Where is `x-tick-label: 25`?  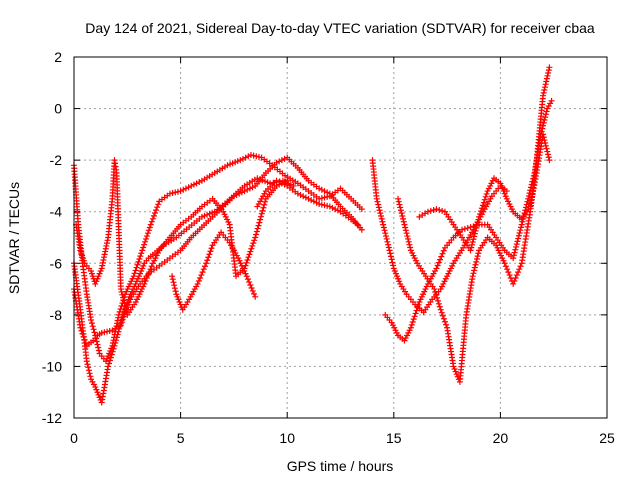
x-tick-label: 25 is located at coordinates (607, 438).